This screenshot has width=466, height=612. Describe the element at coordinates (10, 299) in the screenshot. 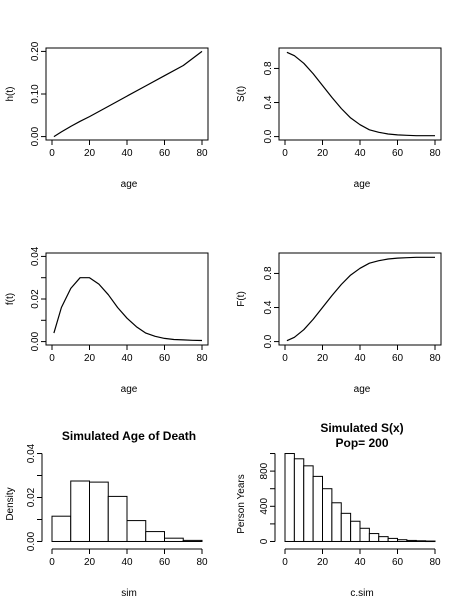

I see `y-axis-label: f(t)` at that location.